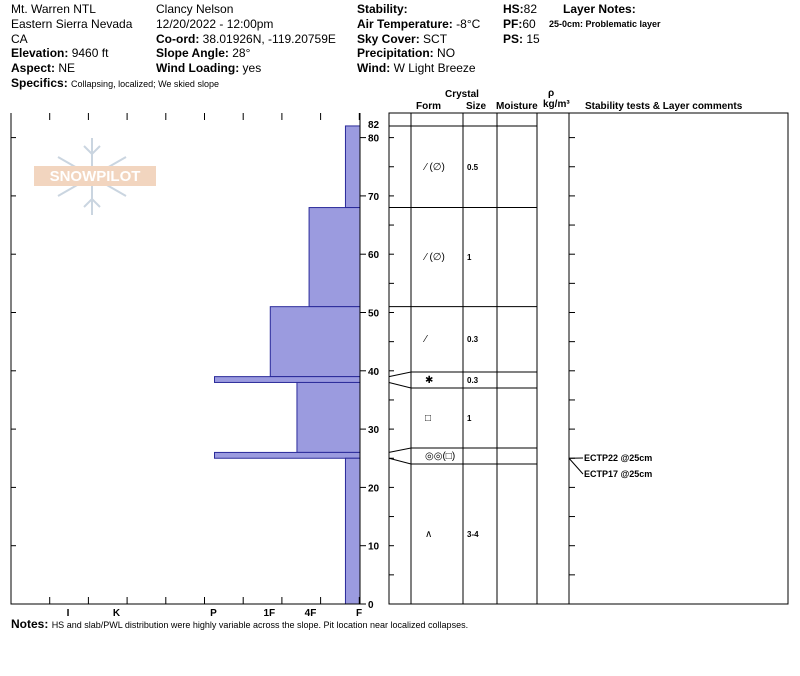  I want to click on density-unit-header: kg/m³, so click(556, 104).